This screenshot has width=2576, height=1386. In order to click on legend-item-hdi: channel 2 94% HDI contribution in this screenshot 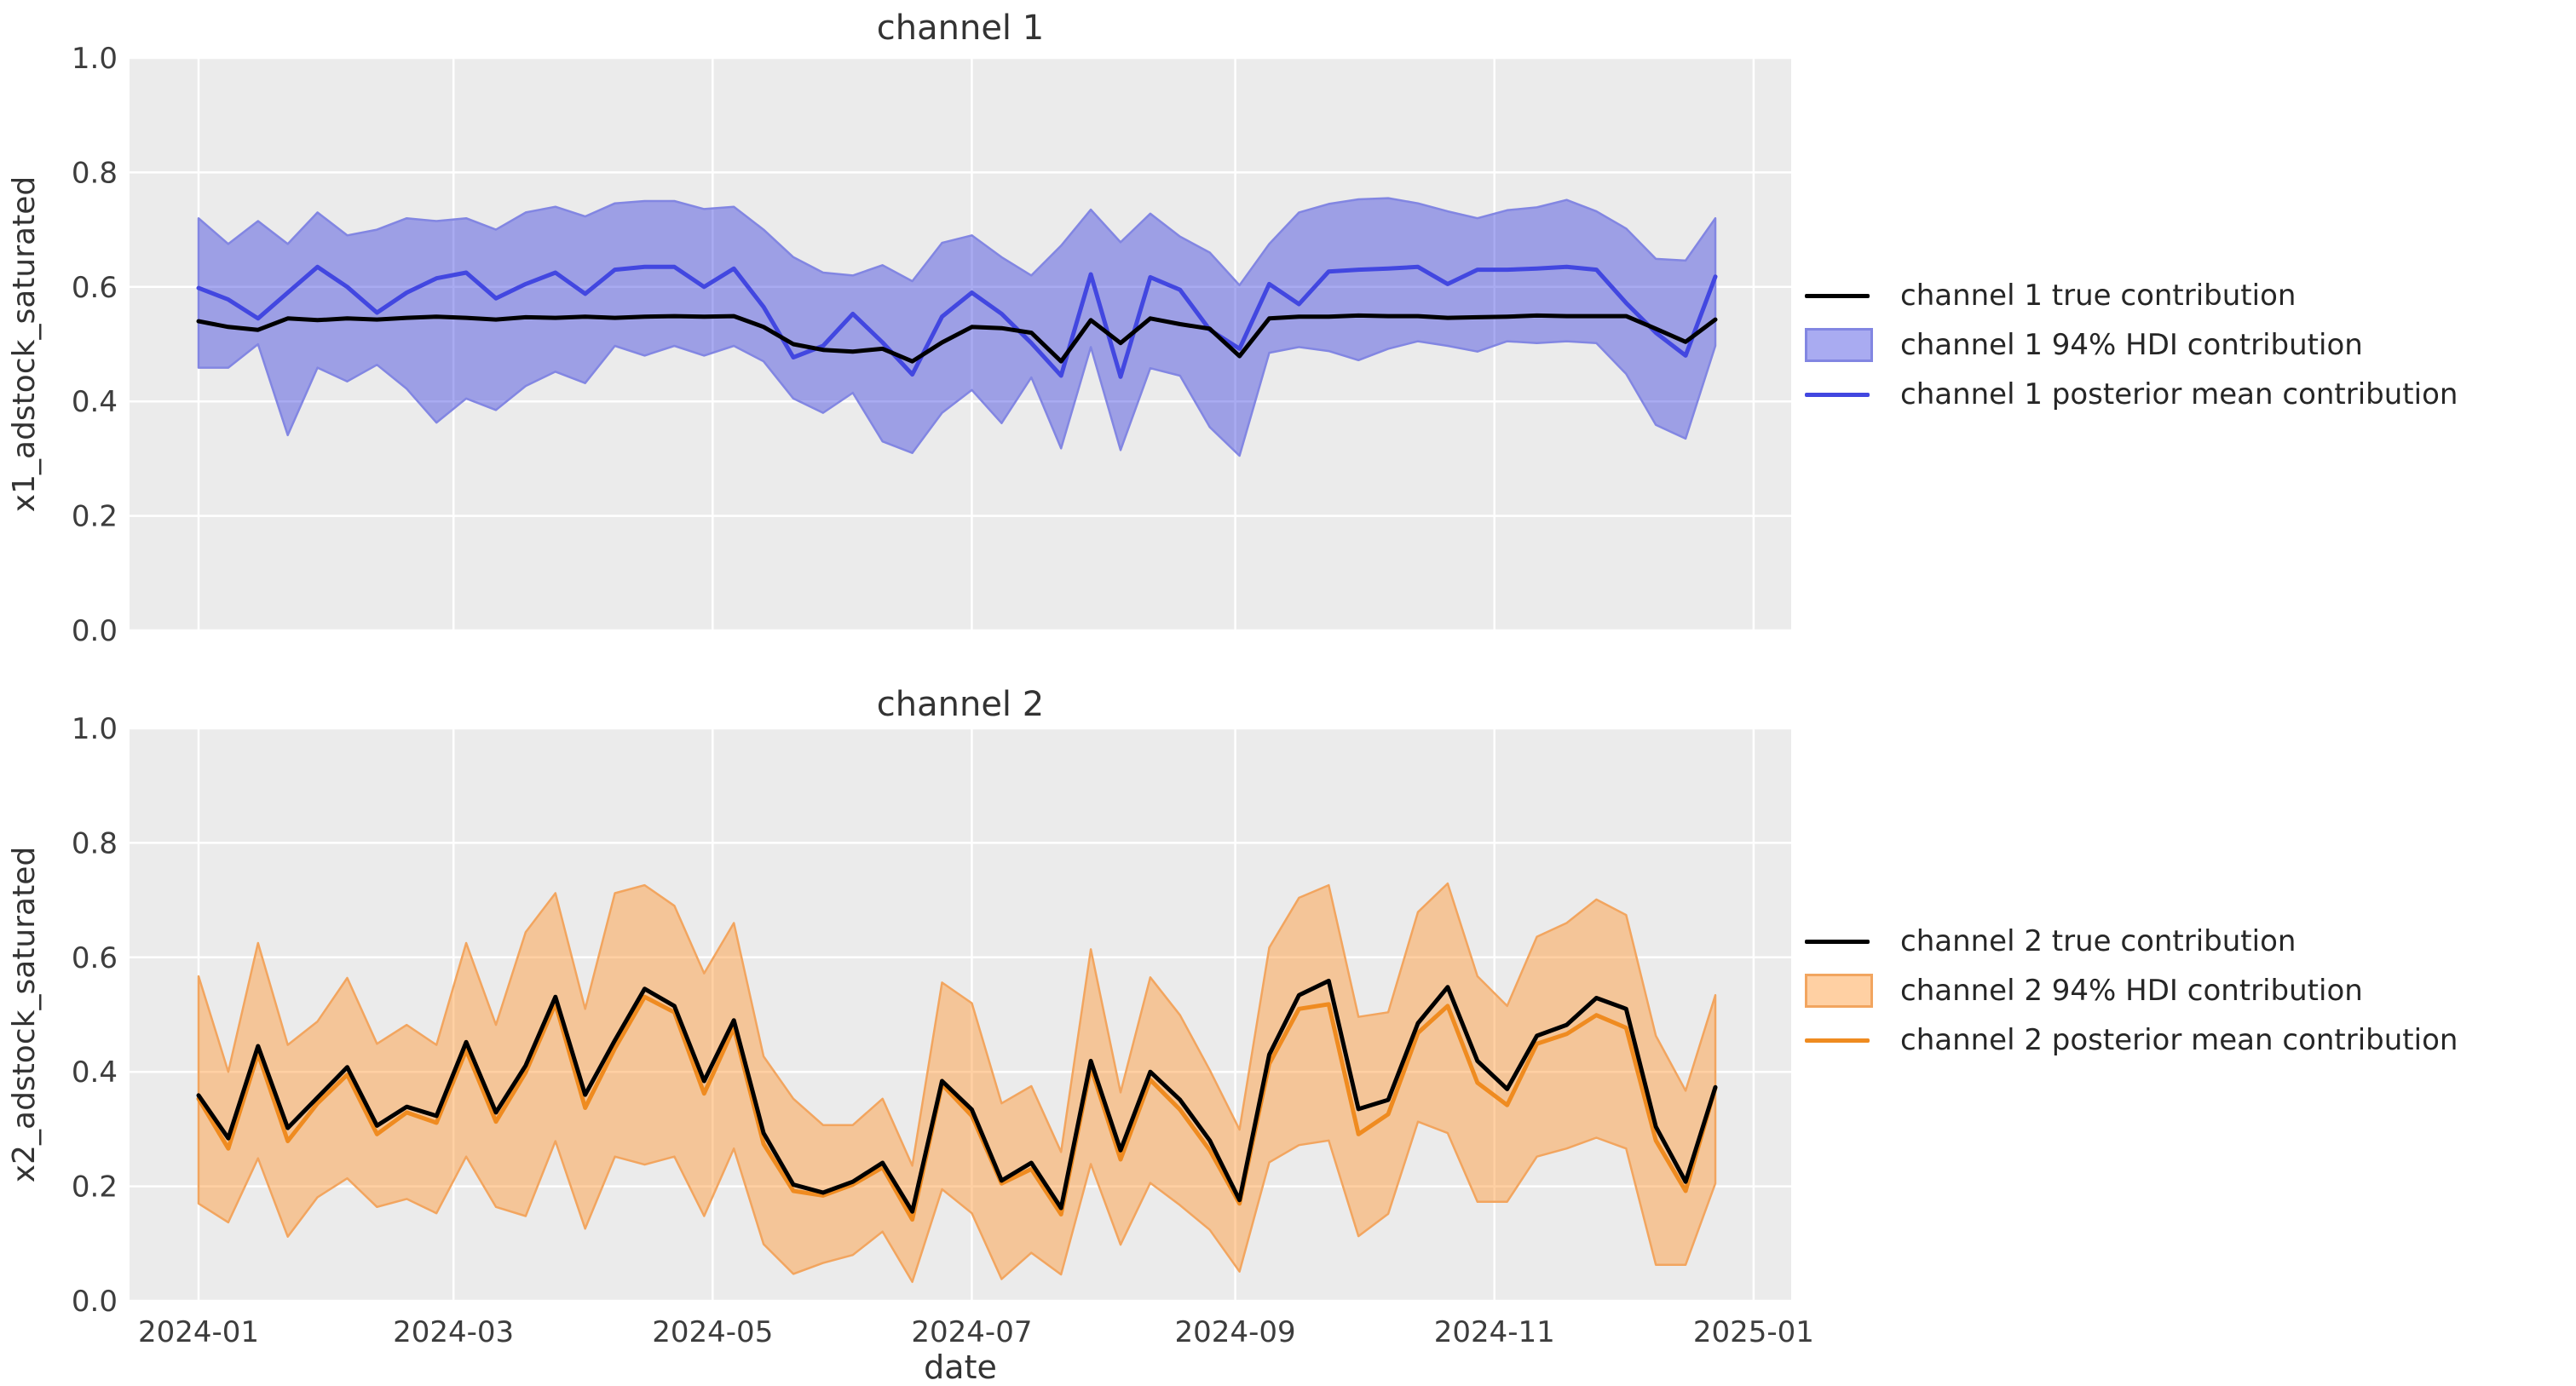, I will do `click(2190, 991)`.